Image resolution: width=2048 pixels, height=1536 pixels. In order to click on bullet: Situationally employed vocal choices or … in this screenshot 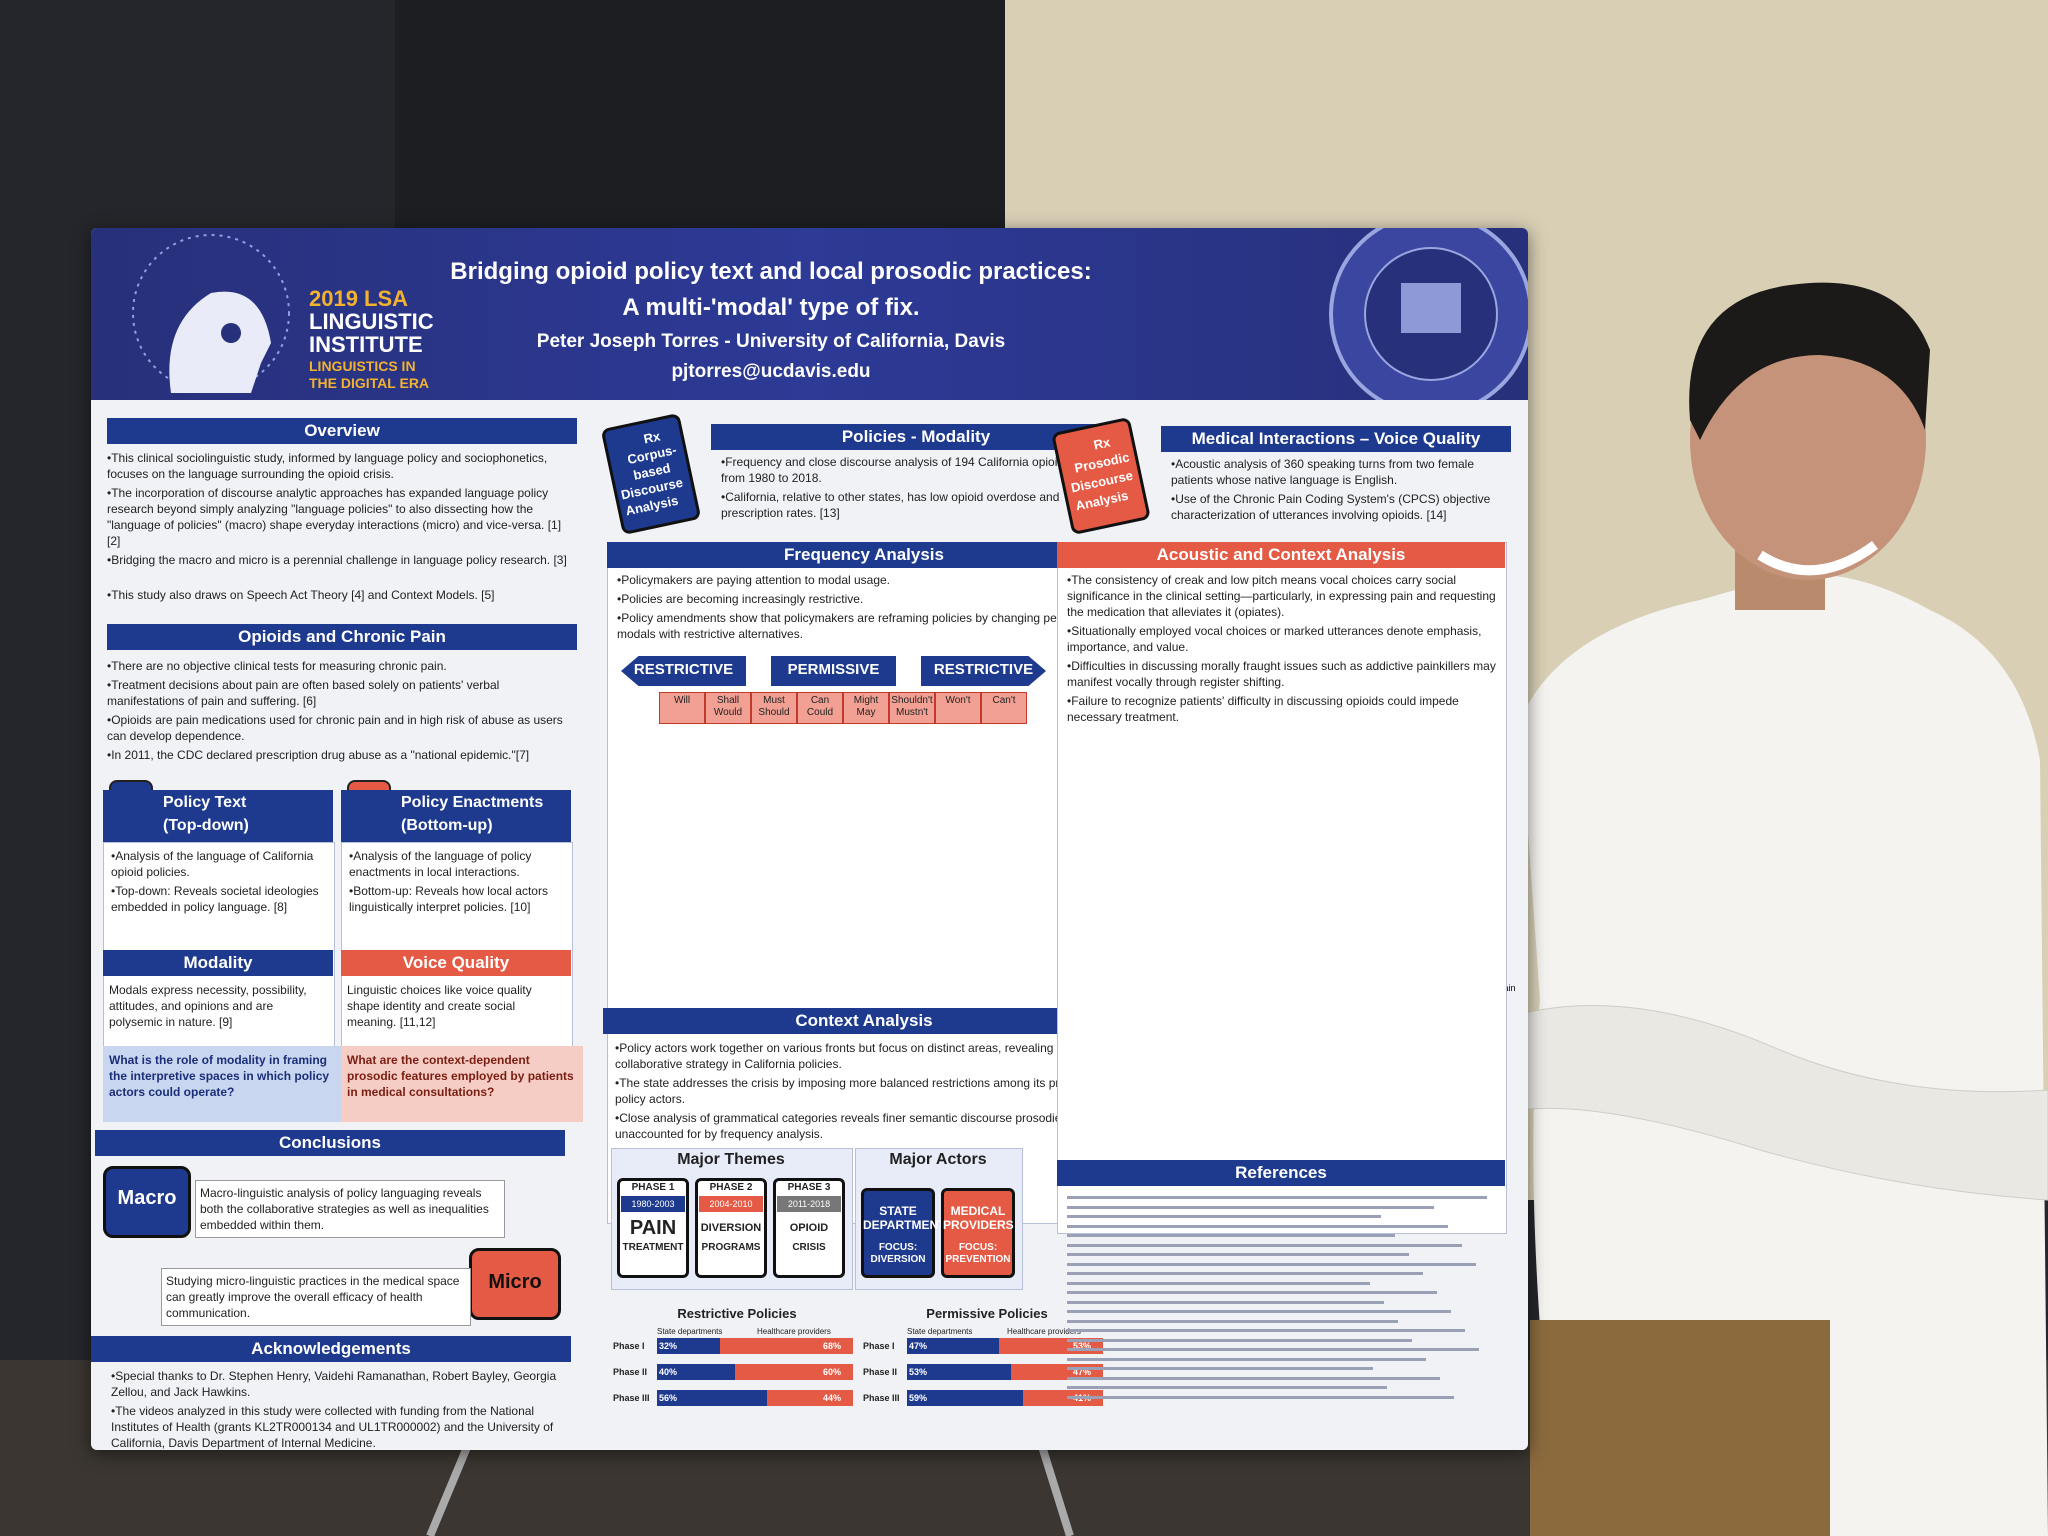, I will do `click(1282, 639)`.